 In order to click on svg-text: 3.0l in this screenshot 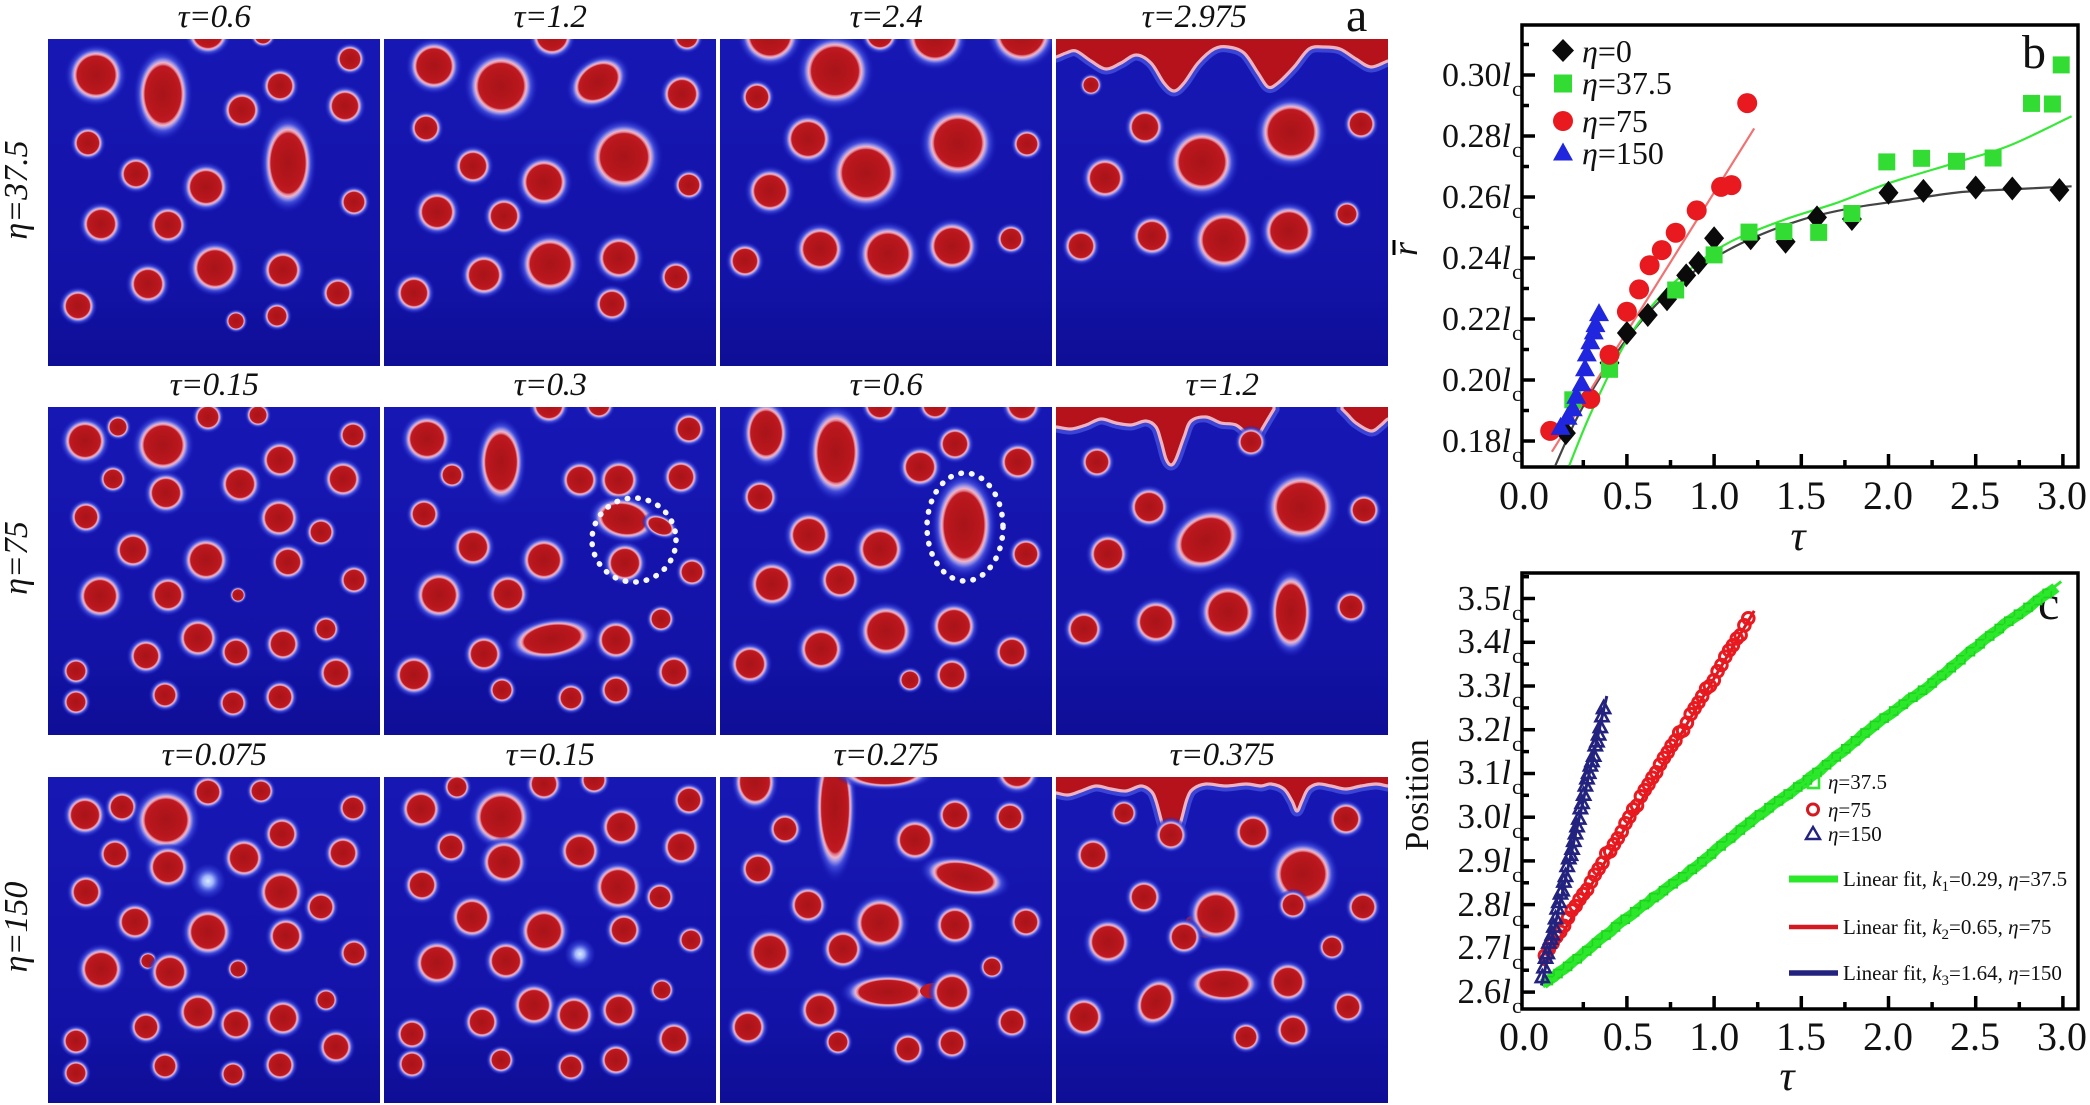, I will do `click(1484, 816)`.